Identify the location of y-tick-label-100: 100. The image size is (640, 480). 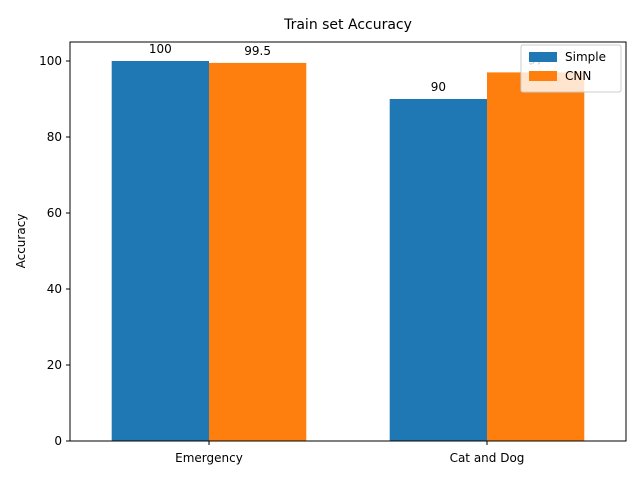
(50, 61).